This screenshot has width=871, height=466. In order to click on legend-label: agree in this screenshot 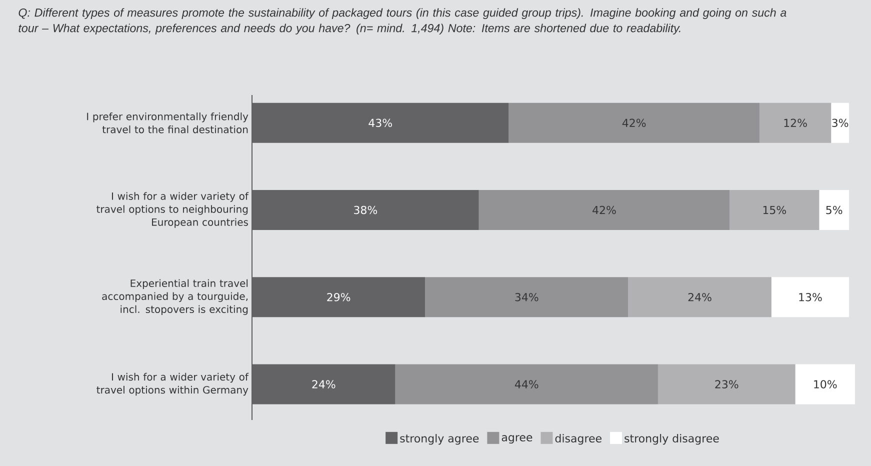, I will do `click(517, 439)`.